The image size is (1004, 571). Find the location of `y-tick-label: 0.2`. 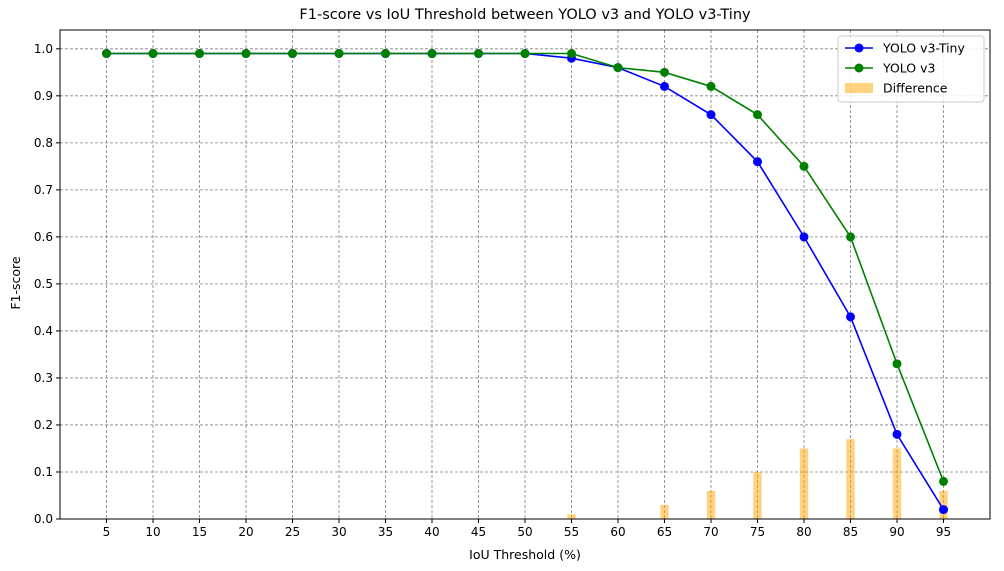

y-tick-label: 0.2 is located at coordinates (43, 425).